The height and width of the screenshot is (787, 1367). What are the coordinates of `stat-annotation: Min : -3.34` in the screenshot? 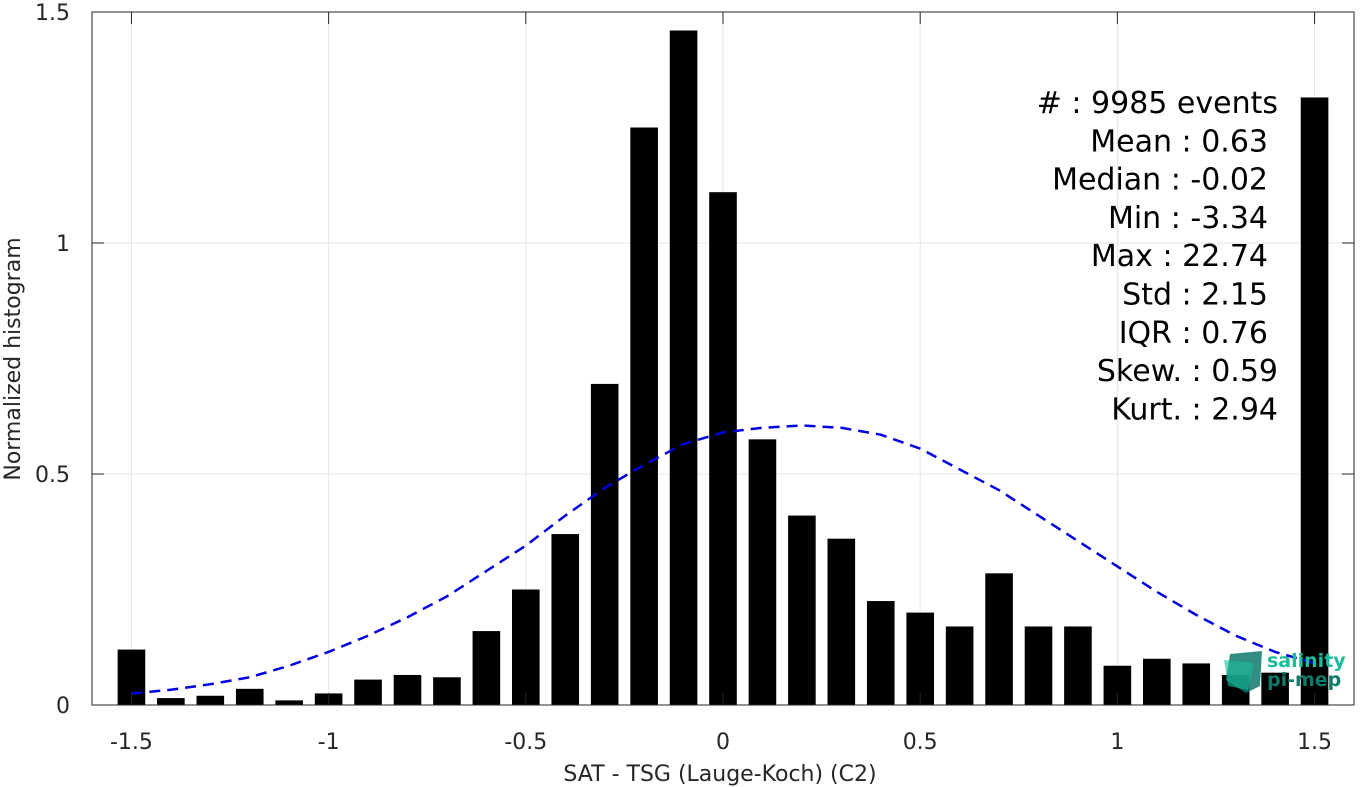 It's located at (1188, 218).